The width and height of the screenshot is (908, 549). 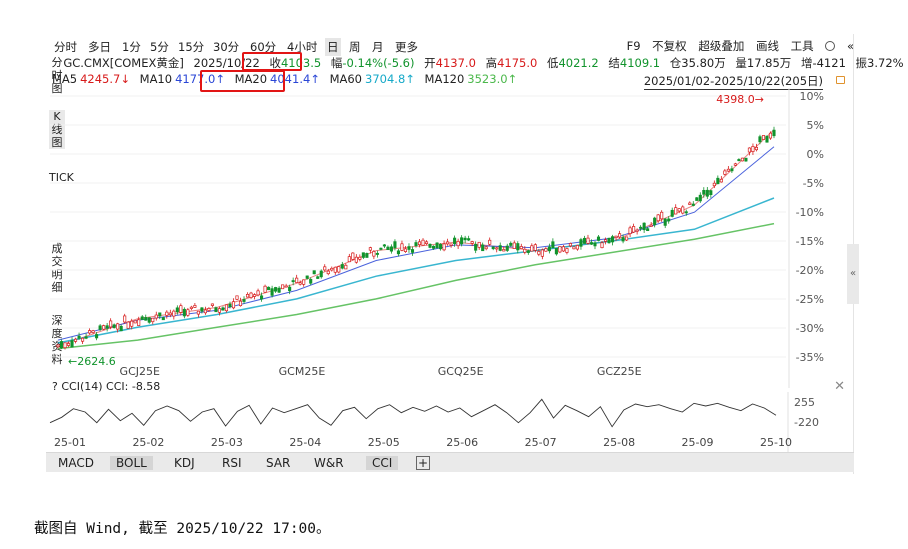 What do you see at coordinates (226, 47) in the screenshot?
I see `period-tab-30min: 30分` at bounding box center [226, 47].